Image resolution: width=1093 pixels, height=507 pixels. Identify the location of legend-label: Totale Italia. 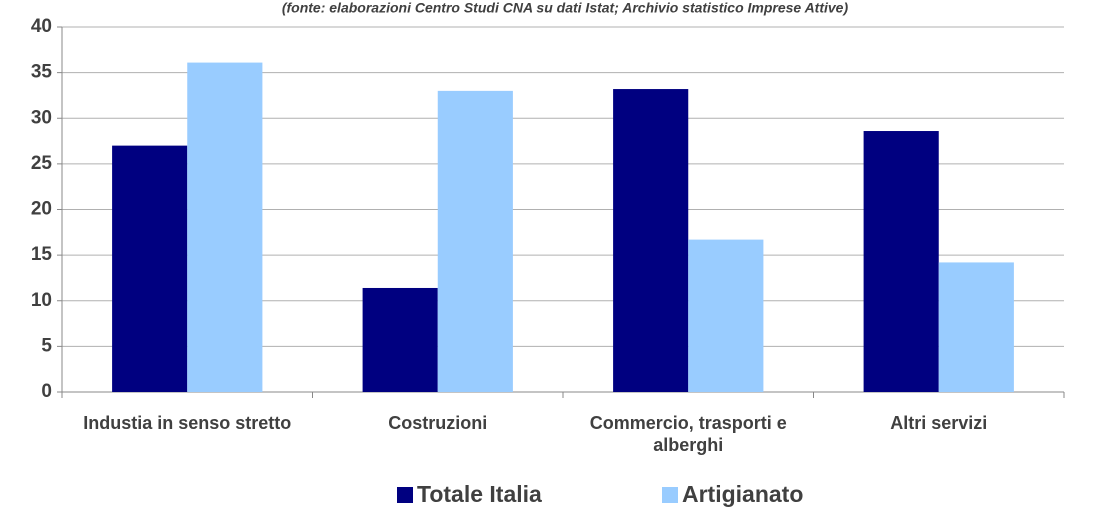
(479, 494).